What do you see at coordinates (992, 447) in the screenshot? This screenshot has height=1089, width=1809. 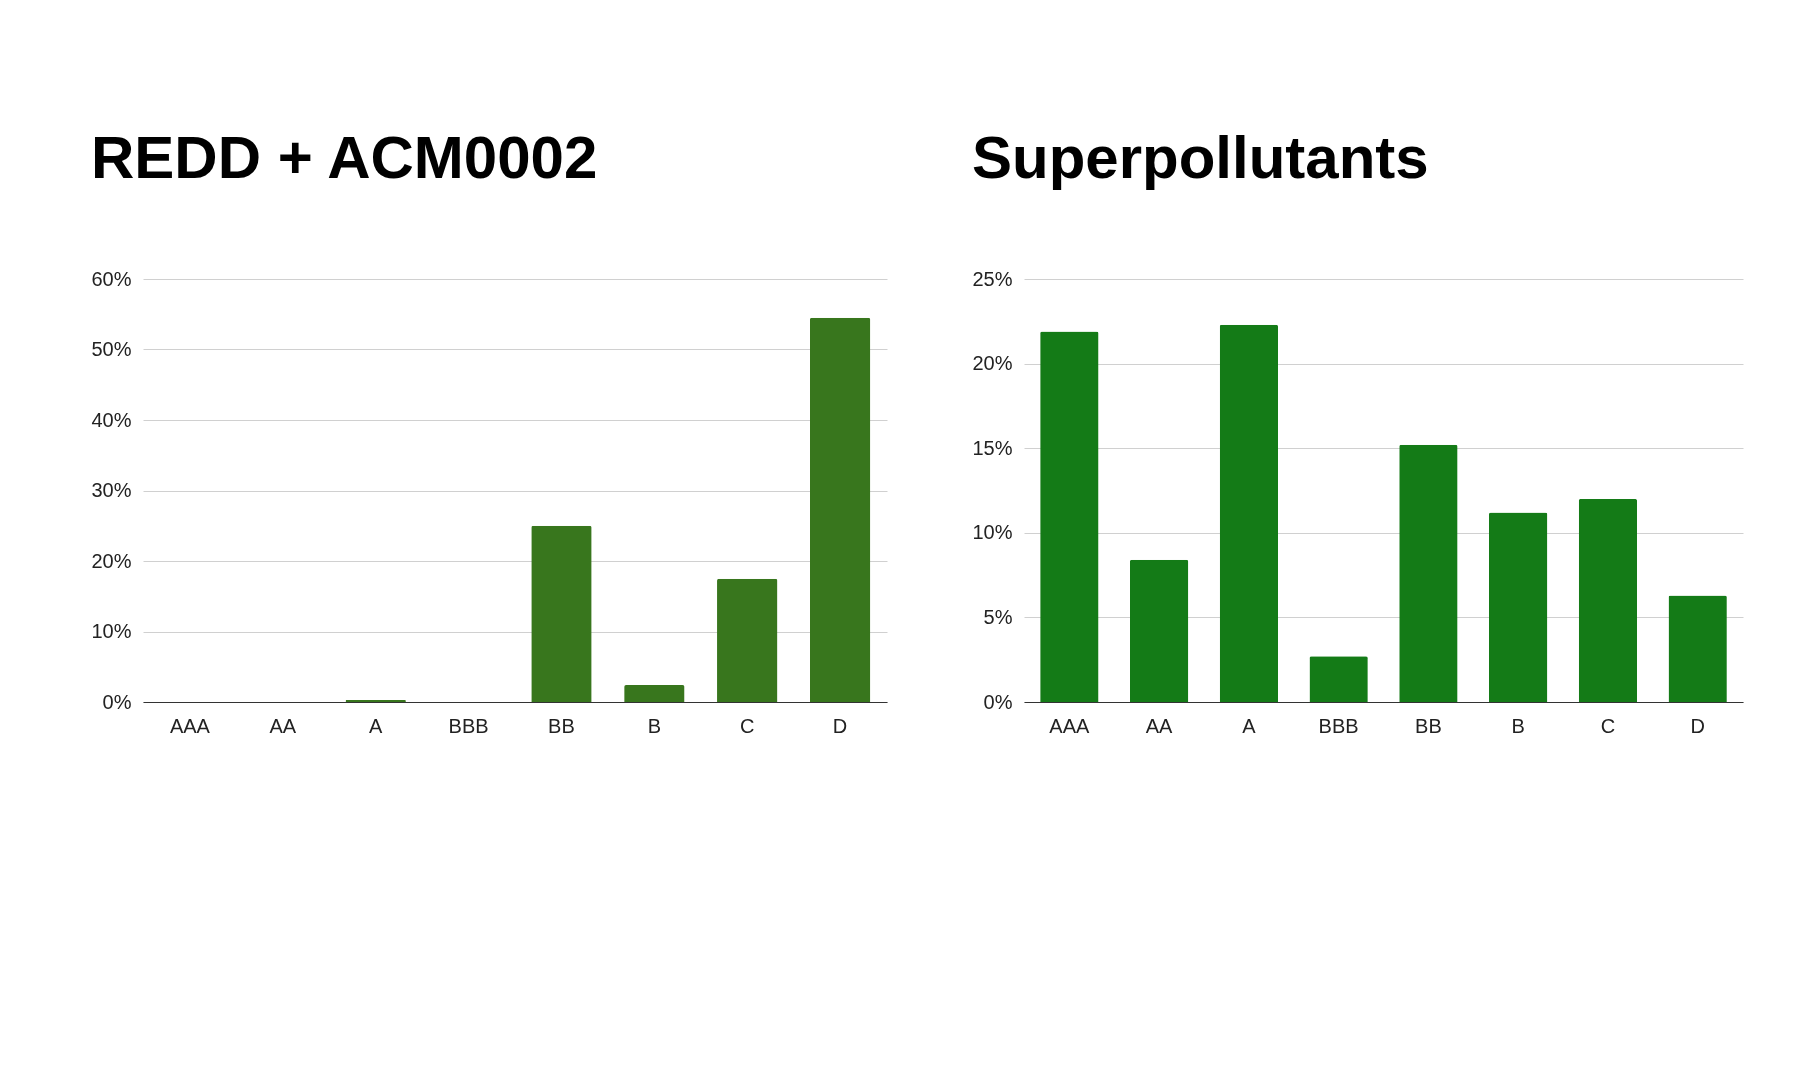 I see `y-tick-label: 15%` at bounding box center [992, 447].